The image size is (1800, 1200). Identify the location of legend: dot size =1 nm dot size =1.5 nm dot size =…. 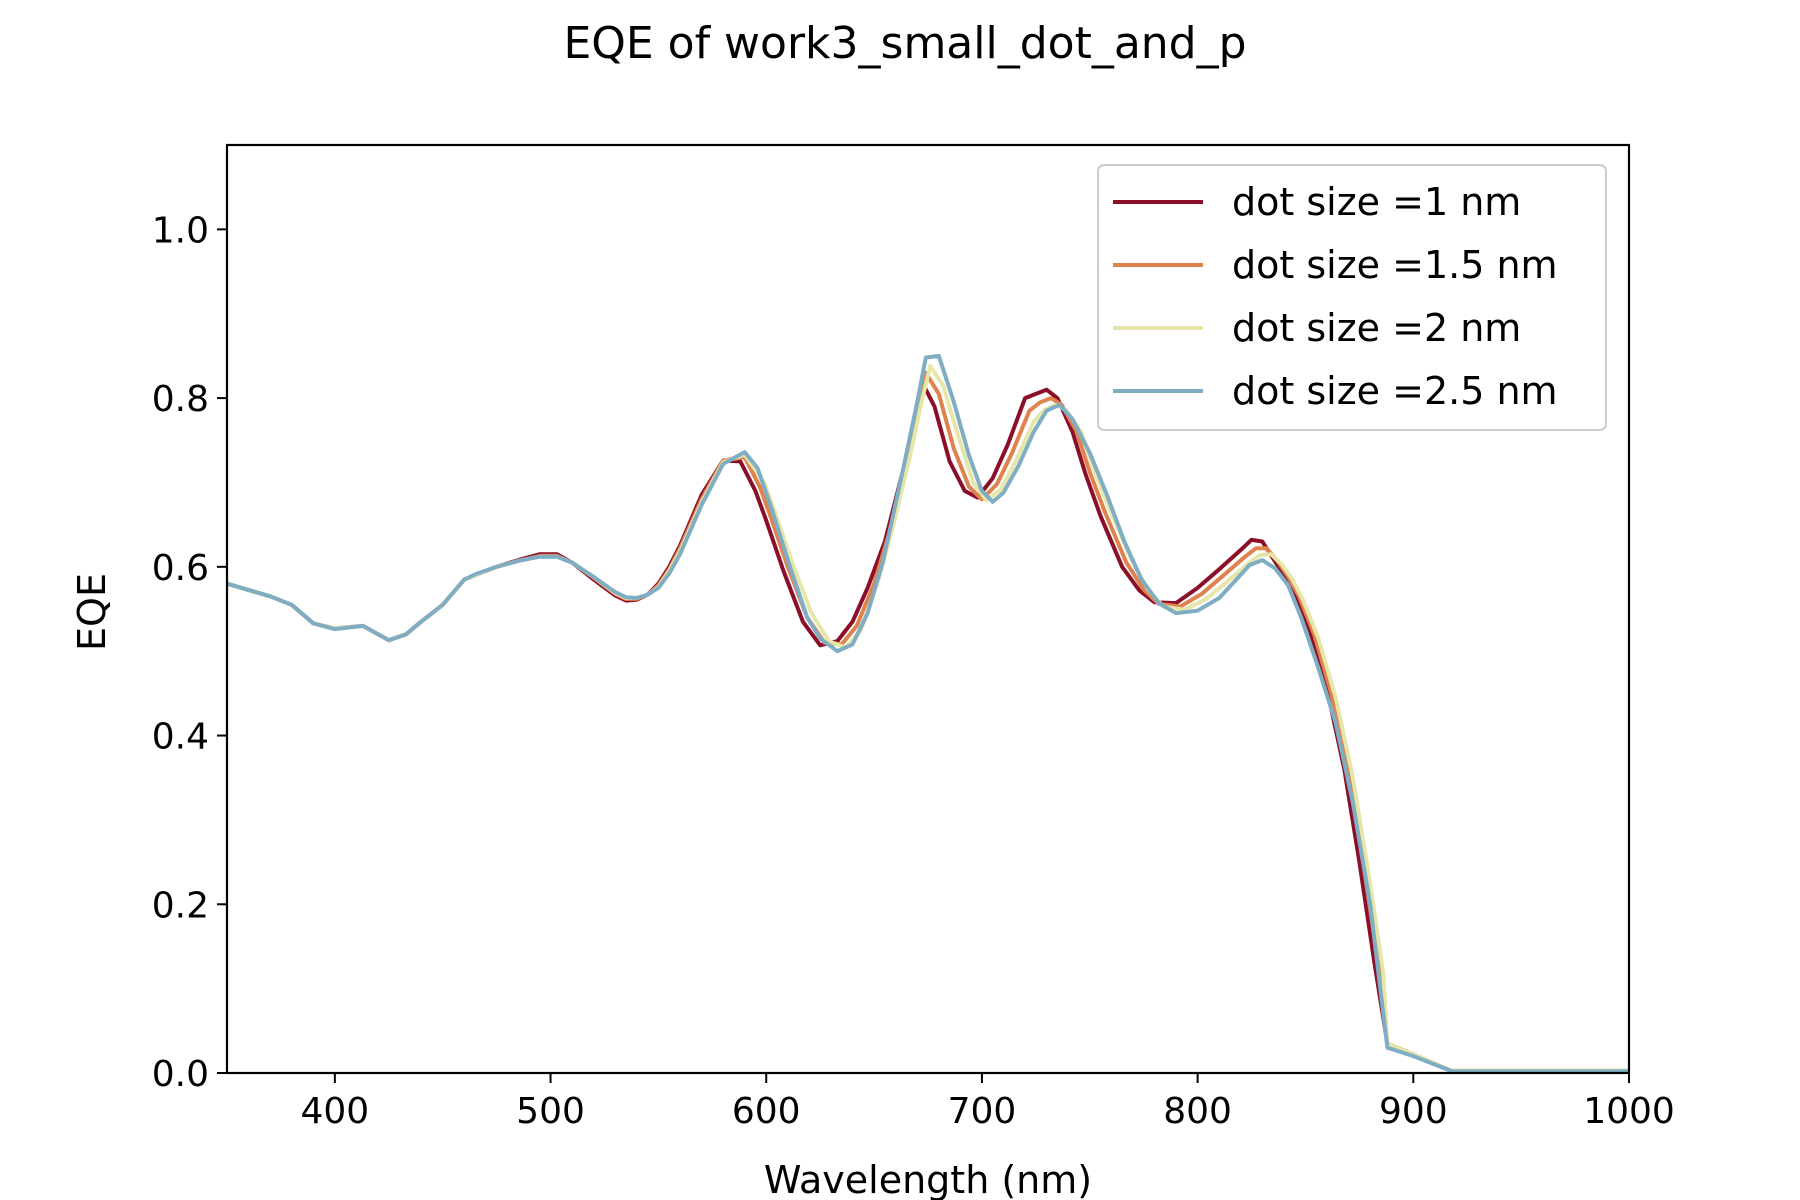
(1352, 297).